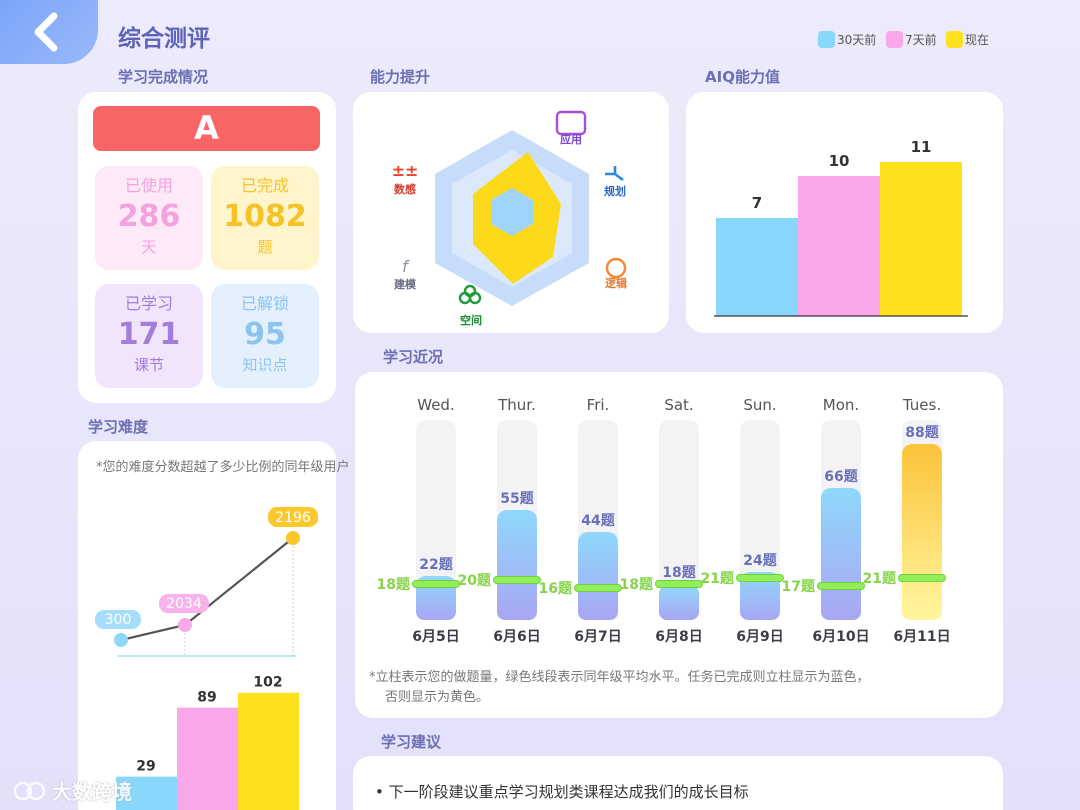 This screenshot has height=810, width=1080. I want to click on axis-icon-number-sense: ±± 数感, so click(405, 178).